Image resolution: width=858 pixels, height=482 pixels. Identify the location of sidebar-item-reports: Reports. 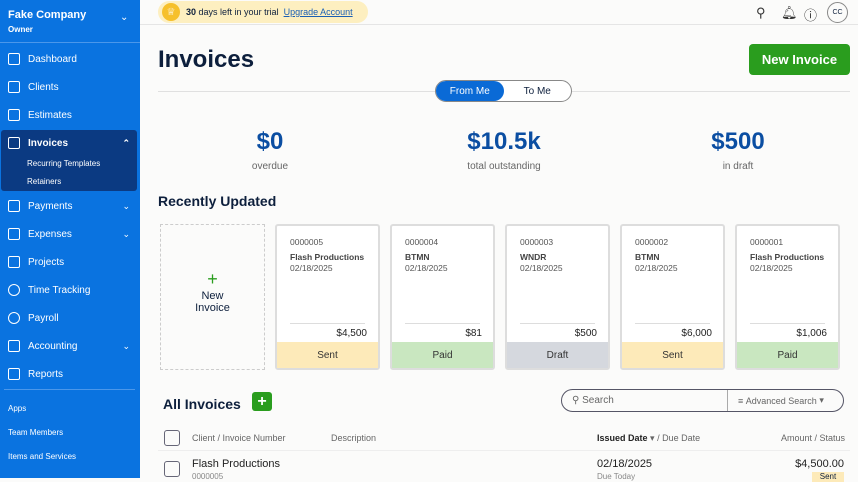
(70, 374).